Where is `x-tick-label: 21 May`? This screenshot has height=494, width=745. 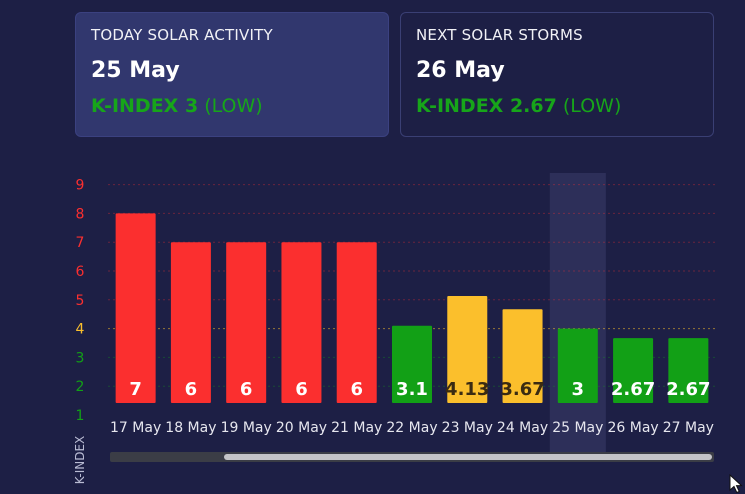 x-tick-label: 21 May is located at coordinates (356, 428).